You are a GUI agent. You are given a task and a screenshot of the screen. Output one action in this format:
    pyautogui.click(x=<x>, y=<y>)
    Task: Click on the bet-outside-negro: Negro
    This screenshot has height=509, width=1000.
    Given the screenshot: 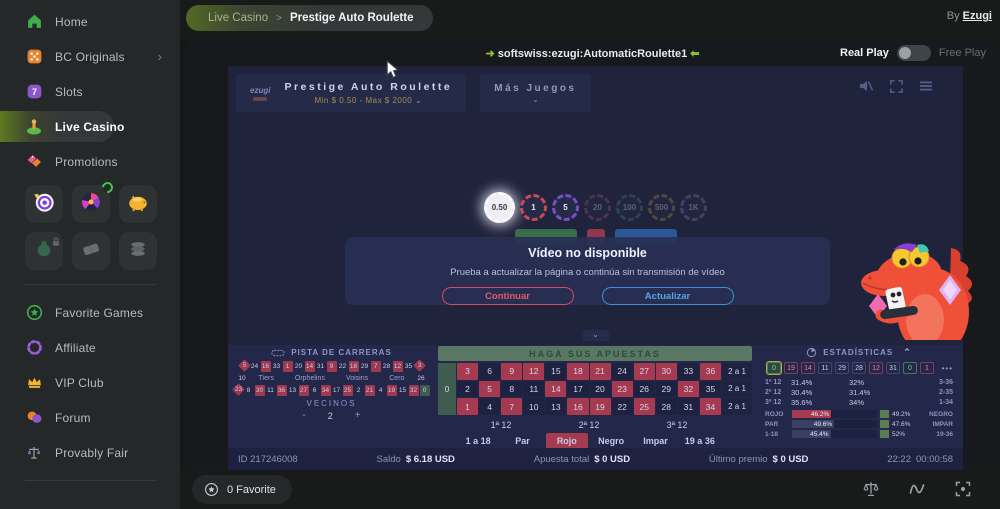 What is the action you would take?
    pyautogui.click(x=611, y=441)
    